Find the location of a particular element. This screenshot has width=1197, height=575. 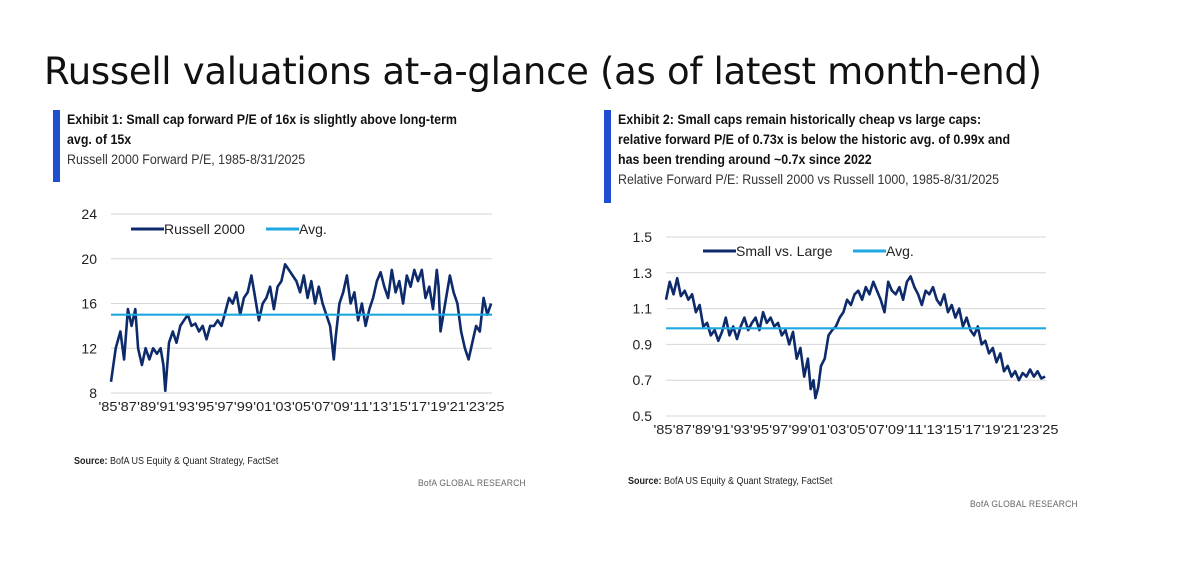

chart-1-x-tick-label: '19 is located at coordinates (436, 407).